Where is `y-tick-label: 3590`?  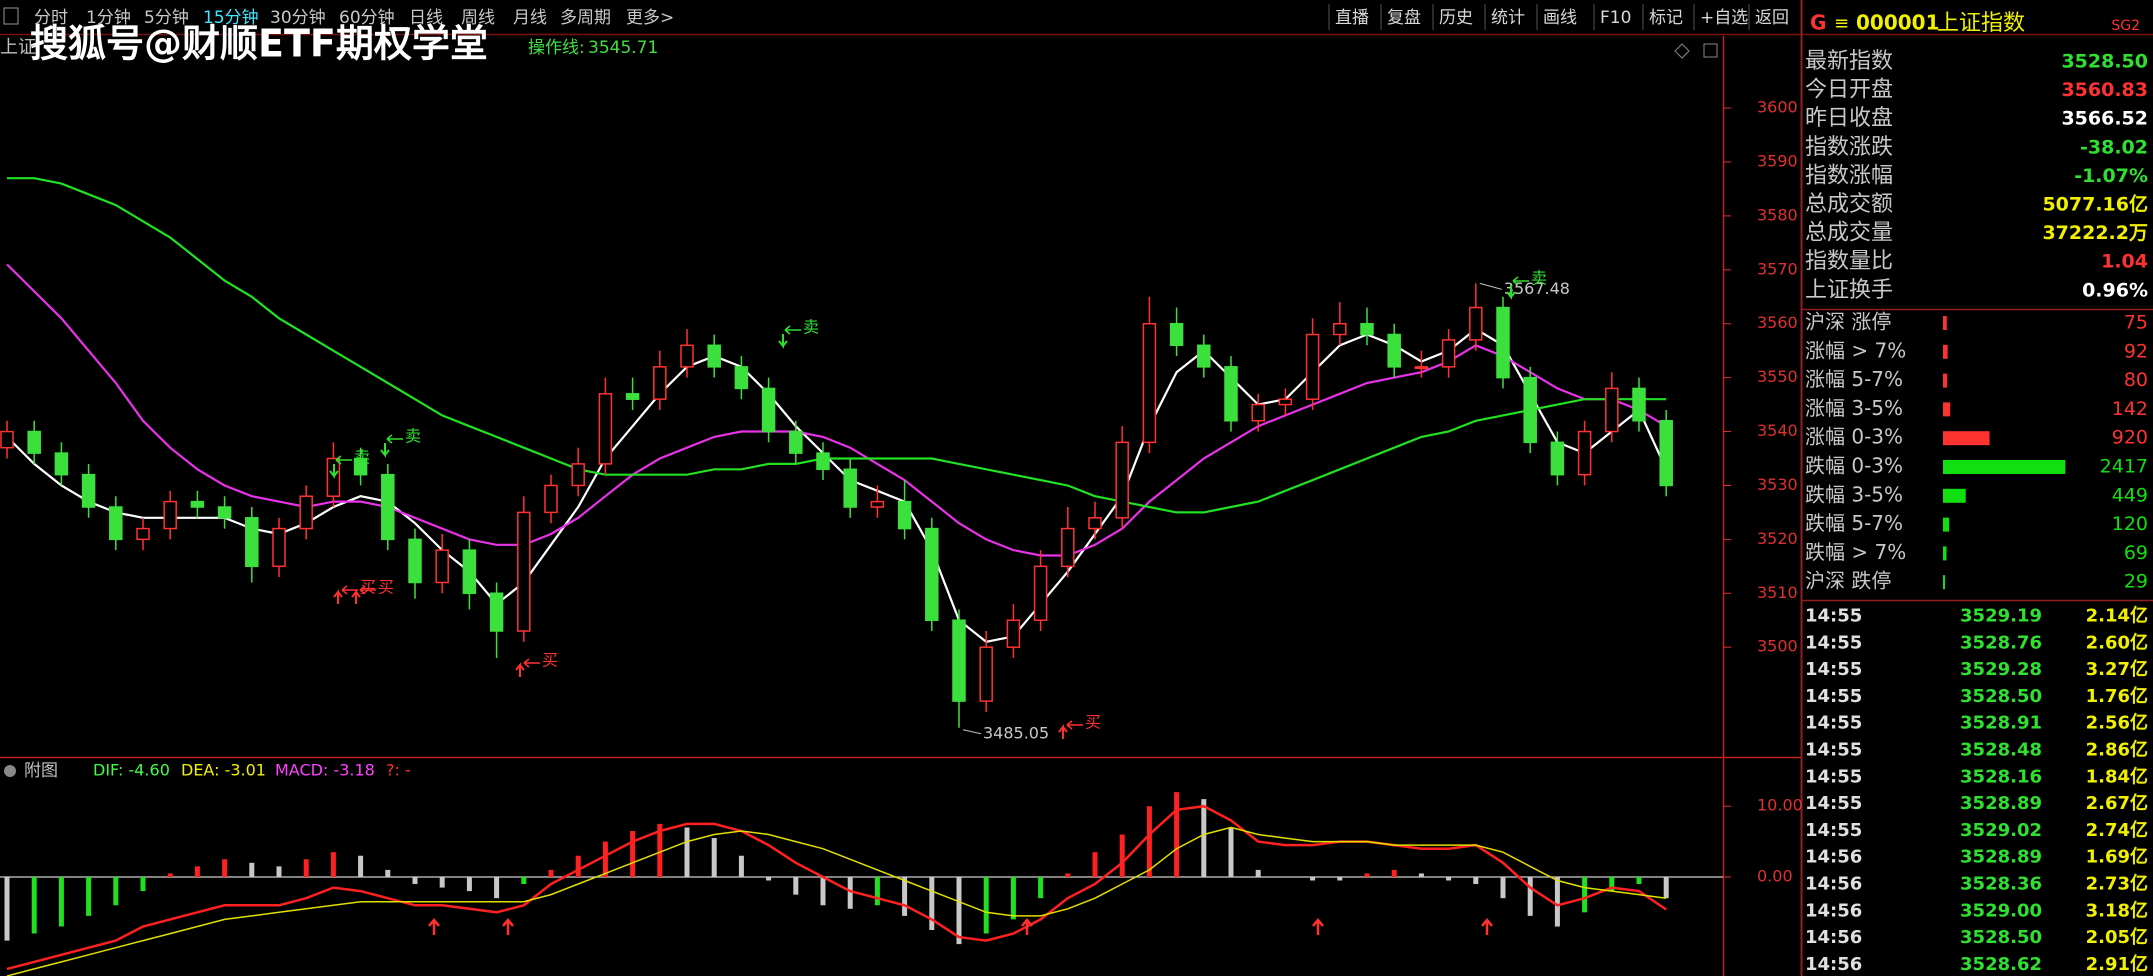 y-tick-label: 3590 is located at coordinates (1777, 160).